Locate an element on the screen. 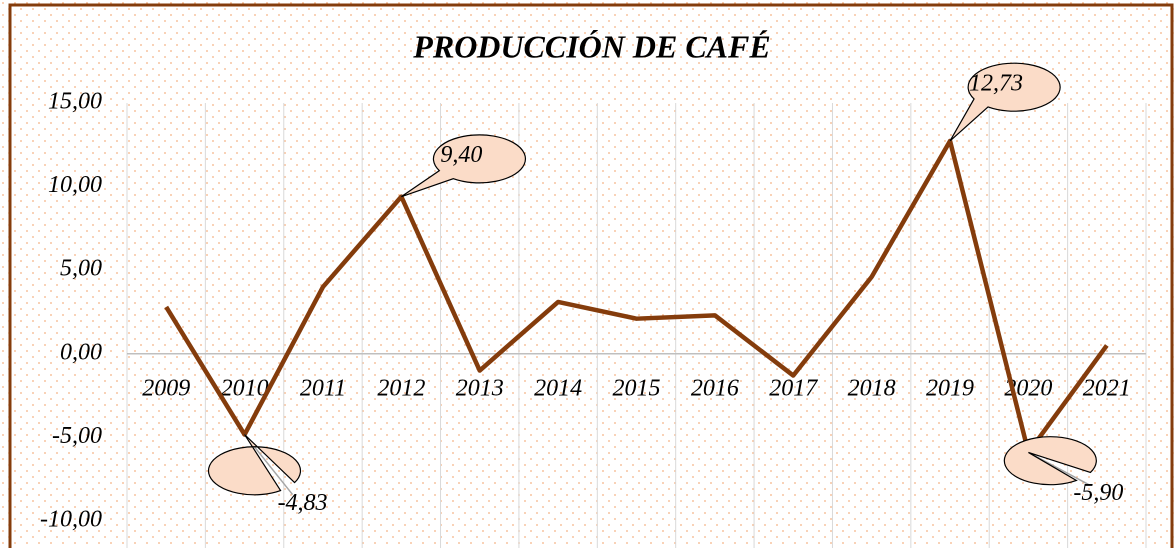  x-tick-label: 2017 is located at coordinates (793, 388).